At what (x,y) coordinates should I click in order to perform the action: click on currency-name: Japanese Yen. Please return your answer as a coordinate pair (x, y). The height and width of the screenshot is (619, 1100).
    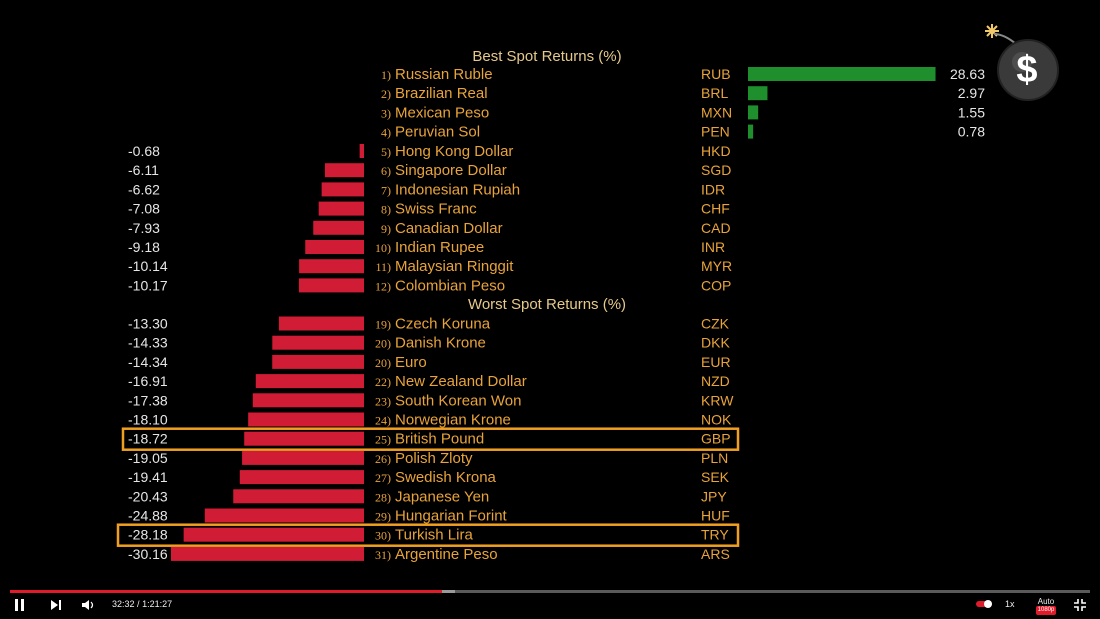
    Looking at the image, I should click on (442, 496).